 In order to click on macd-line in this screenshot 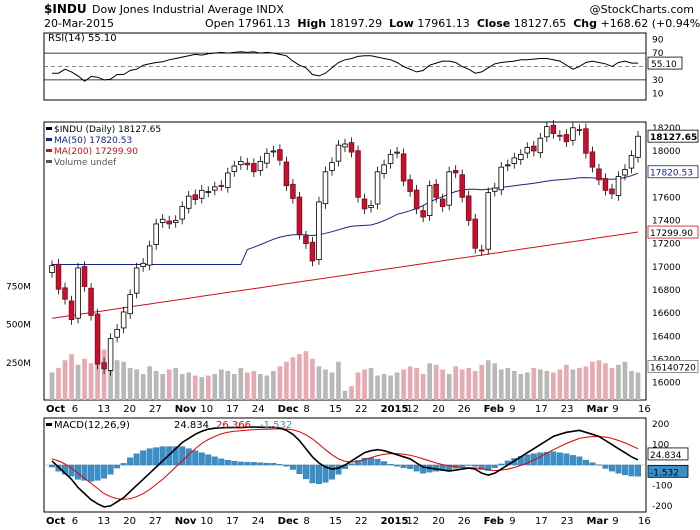, I will do `click(345, 467)`.